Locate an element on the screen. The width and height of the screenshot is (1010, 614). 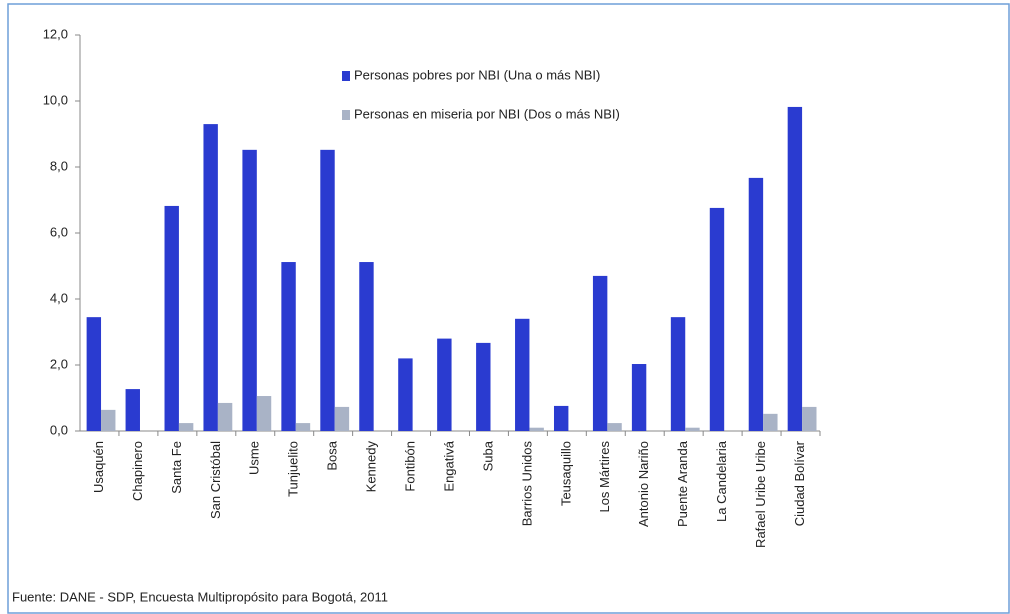
x-tick-label: Usme is located at coordinates (254, 458).